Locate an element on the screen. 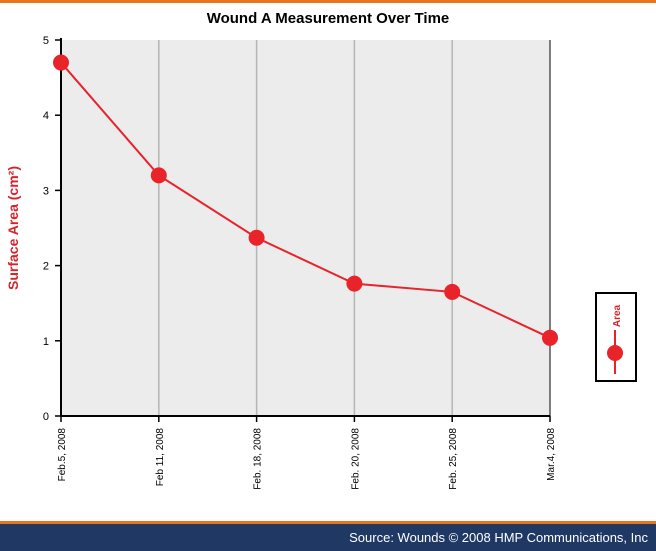 The height and width of the screenshot is (551, 656). x-tick-label: Feb.5, 2008 is located at coordinates (62, 455).